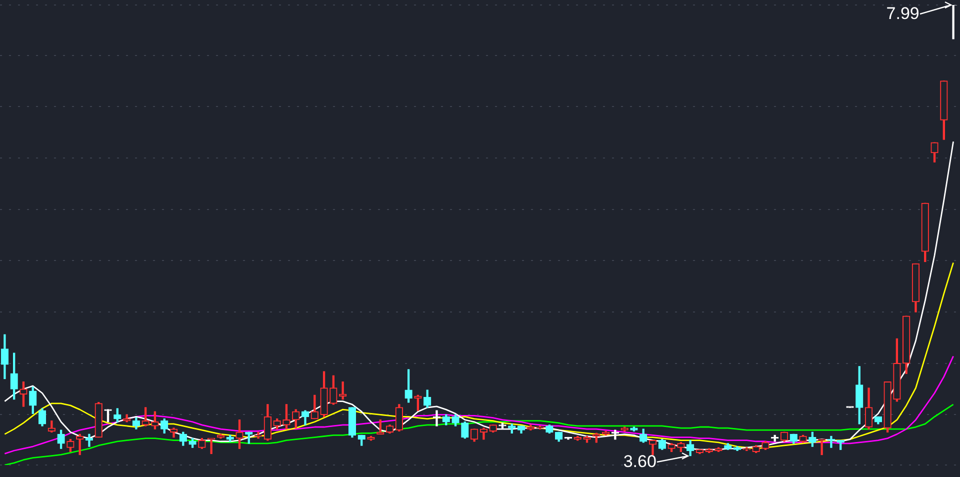  What do you see at coordinates (903, 13) in the screenshot?
I see `annotation: 7.99` at bounding box center [903, 13].